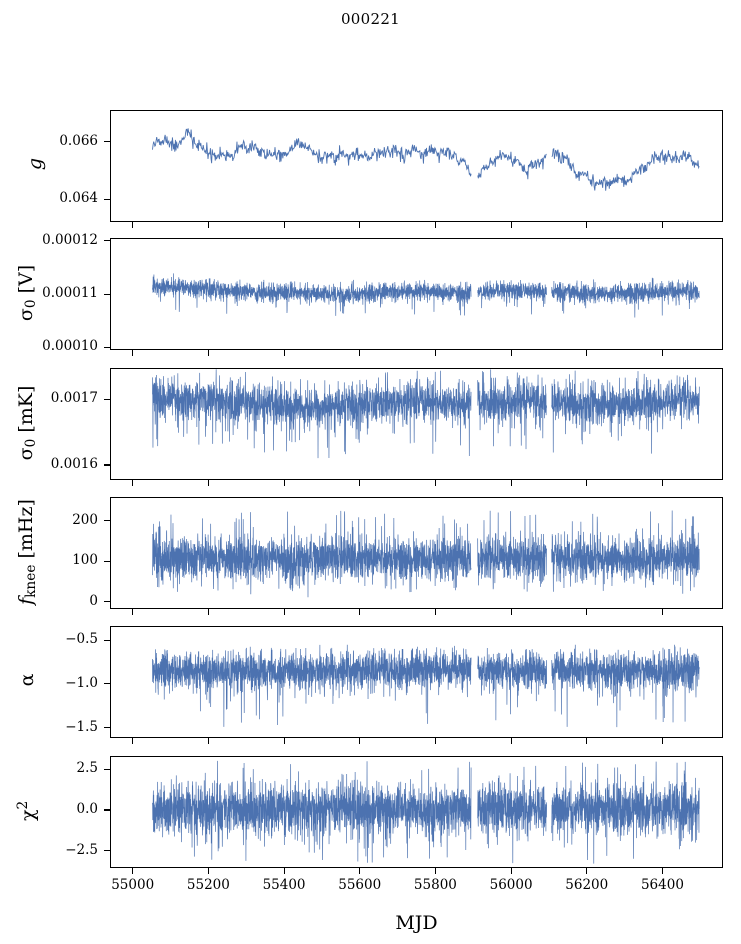 The image size is (741, 944). I want to click on panel-chi-squared, so click(416, 812).